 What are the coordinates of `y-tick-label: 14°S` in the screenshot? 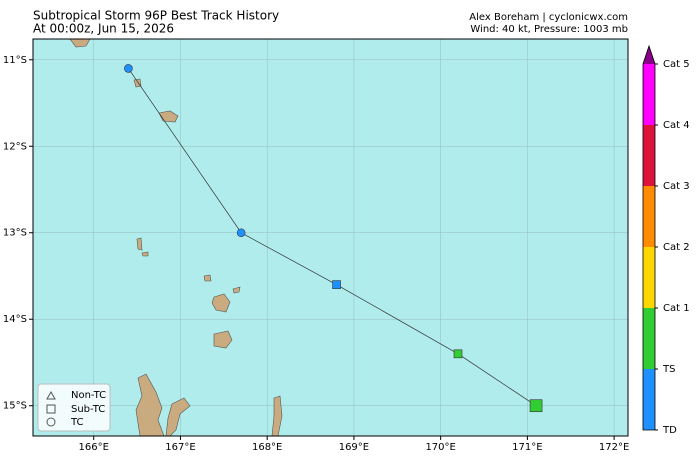 It's located at (15, 319).